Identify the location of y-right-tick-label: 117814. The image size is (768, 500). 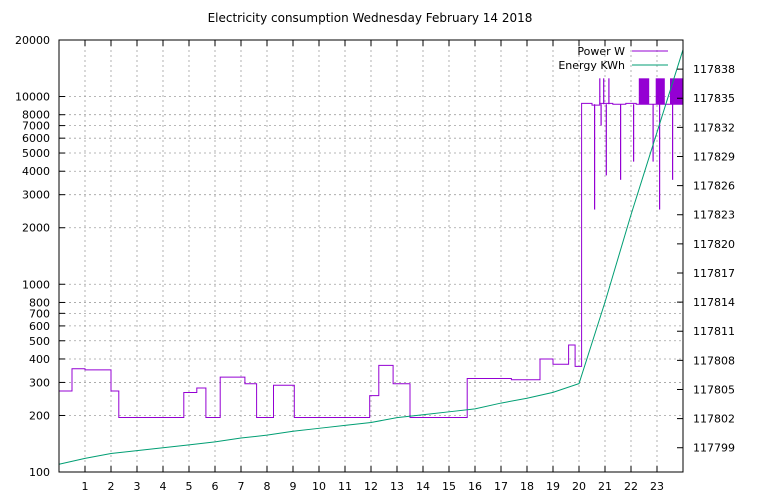
(714, 302).